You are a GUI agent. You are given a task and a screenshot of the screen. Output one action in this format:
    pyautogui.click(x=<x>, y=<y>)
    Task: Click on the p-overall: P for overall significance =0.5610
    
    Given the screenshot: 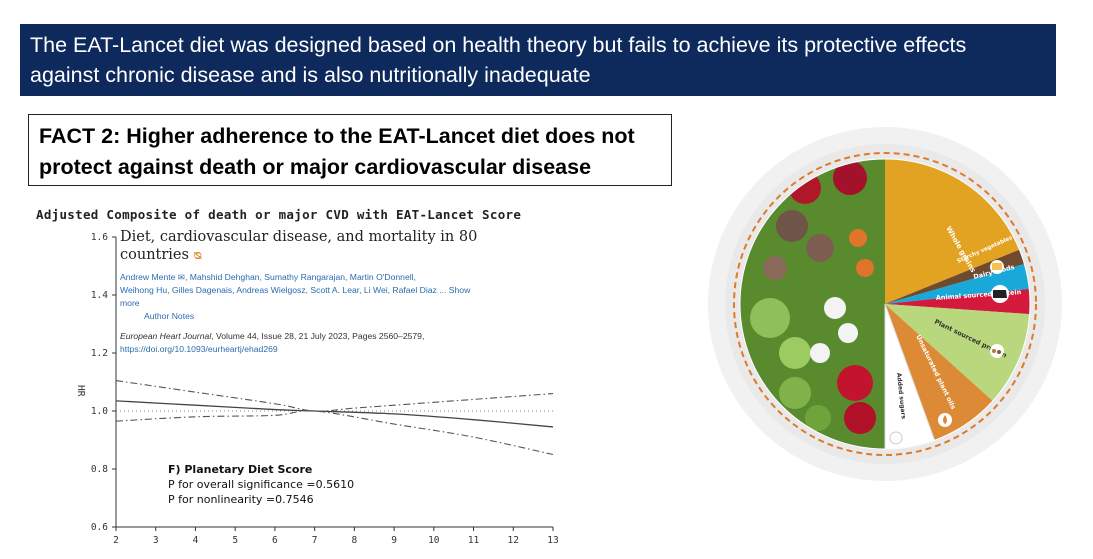 What is the action you would take?
    pyautogui.click(x=261, y=484)
    